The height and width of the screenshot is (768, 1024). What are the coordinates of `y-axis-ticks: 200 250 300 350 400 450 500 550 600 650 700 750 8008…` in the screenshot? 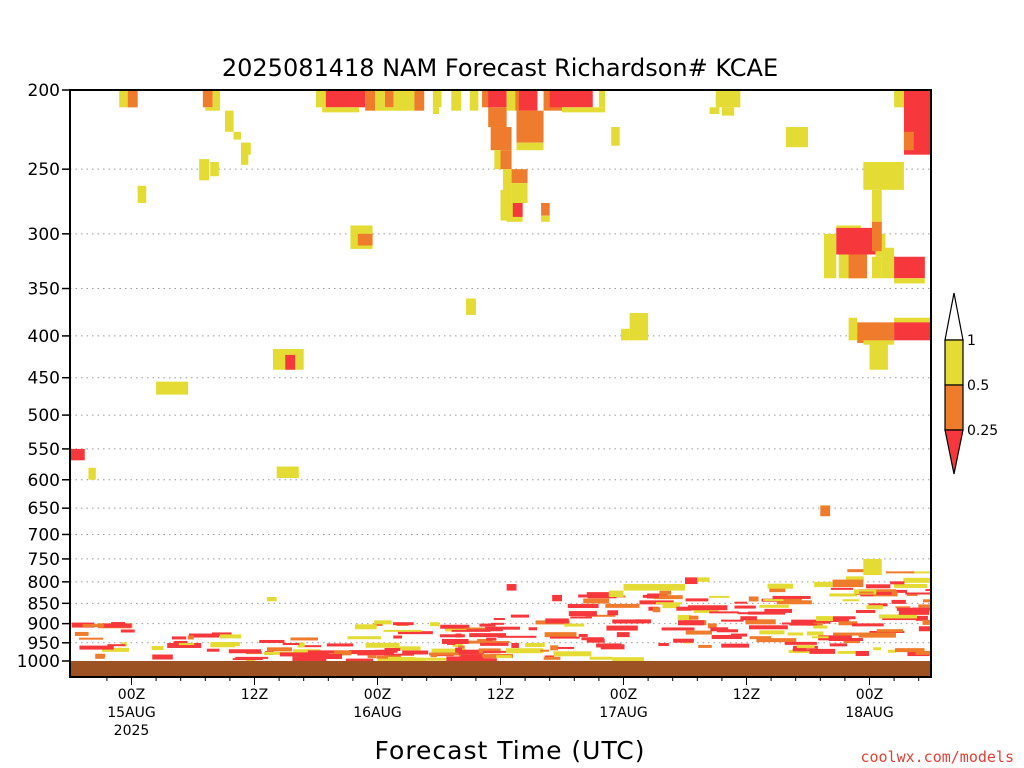 It's located at (43, 376).